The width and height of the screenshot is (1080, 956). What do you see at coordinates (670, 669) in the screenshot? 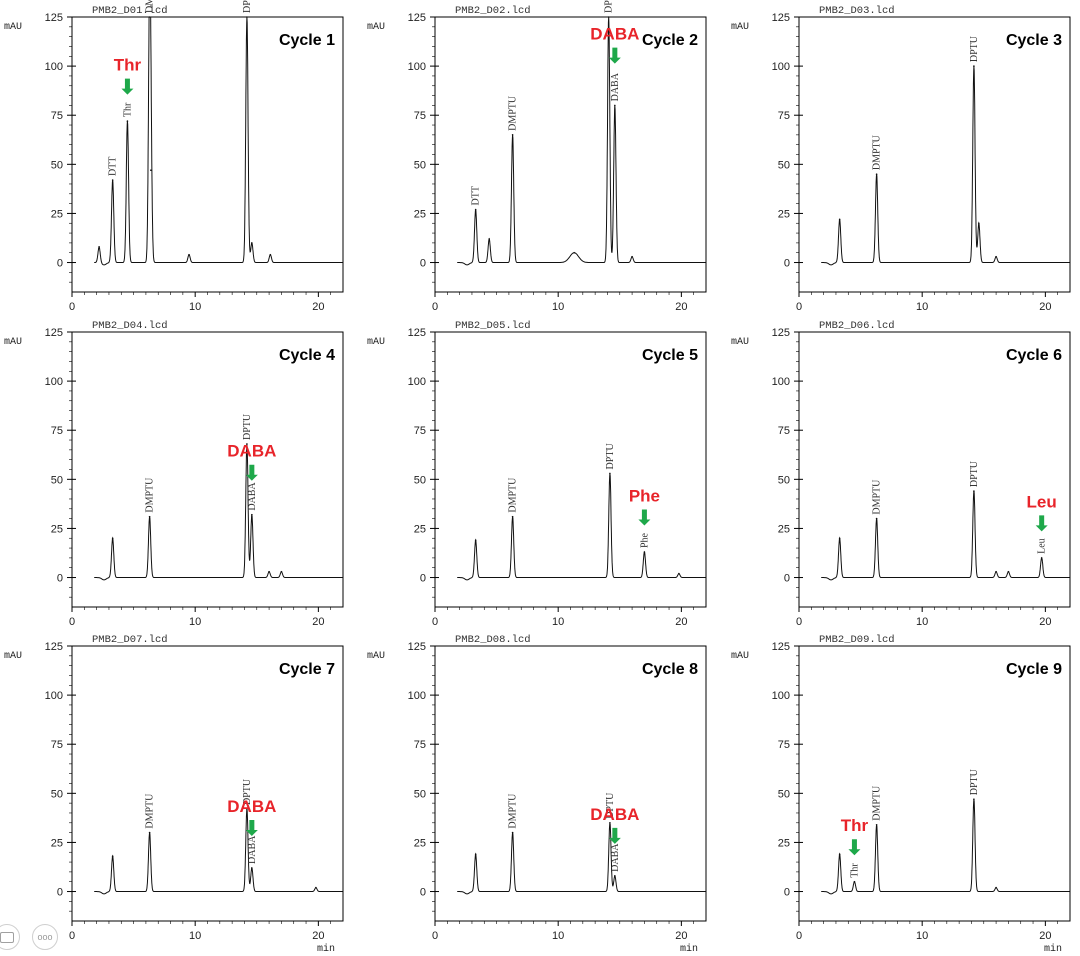
I see `chart-title: Cycle 8` at bounding box center [670, 669].